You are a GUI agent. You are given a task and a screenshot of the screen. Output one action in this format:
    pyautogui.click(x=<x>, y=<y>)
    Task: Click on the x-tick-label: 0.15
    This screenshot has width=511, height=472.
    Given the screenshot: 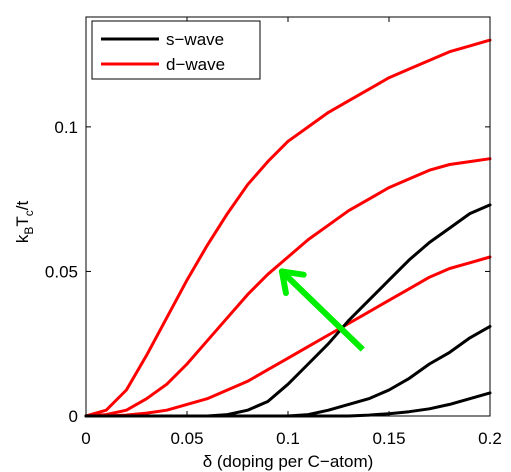 What is the action you would take?
    pyautogui.click(x=388, y=438)
    